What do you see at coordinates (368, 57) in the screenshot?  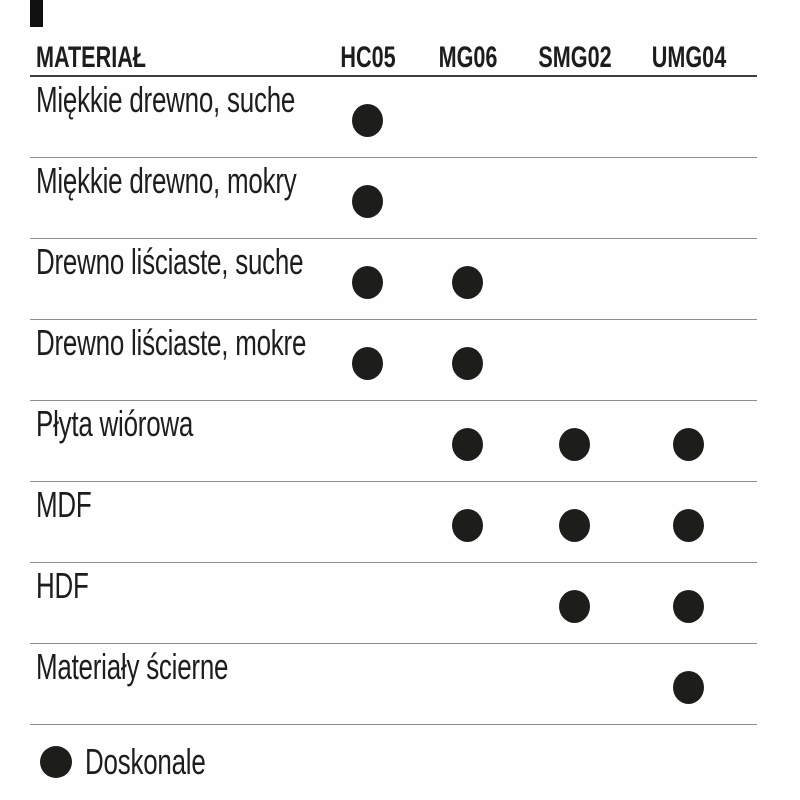 I see `column-header-hc05: HC05` at bounding box center [368, 57].